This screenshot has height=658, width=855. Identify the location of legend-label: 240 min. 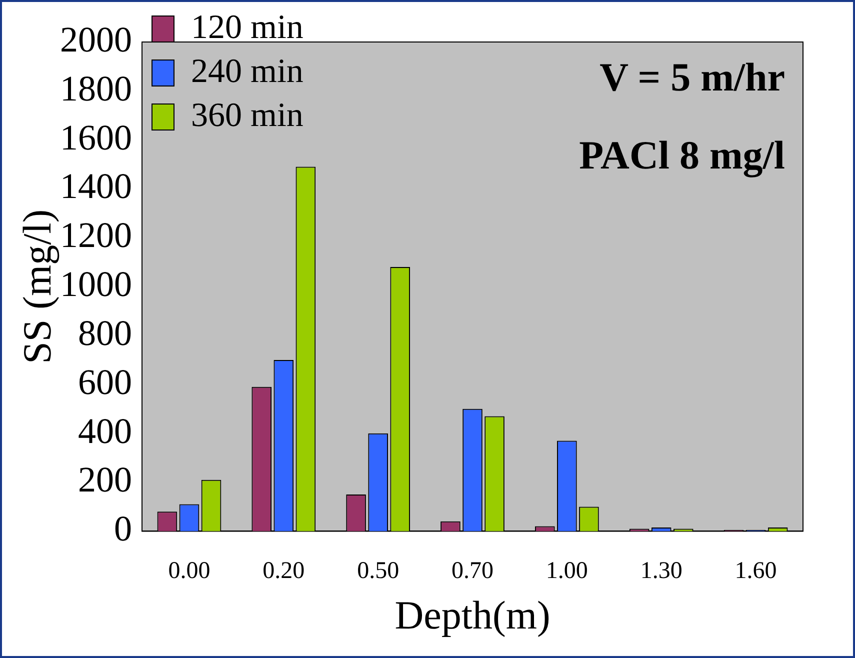
(247, 71).